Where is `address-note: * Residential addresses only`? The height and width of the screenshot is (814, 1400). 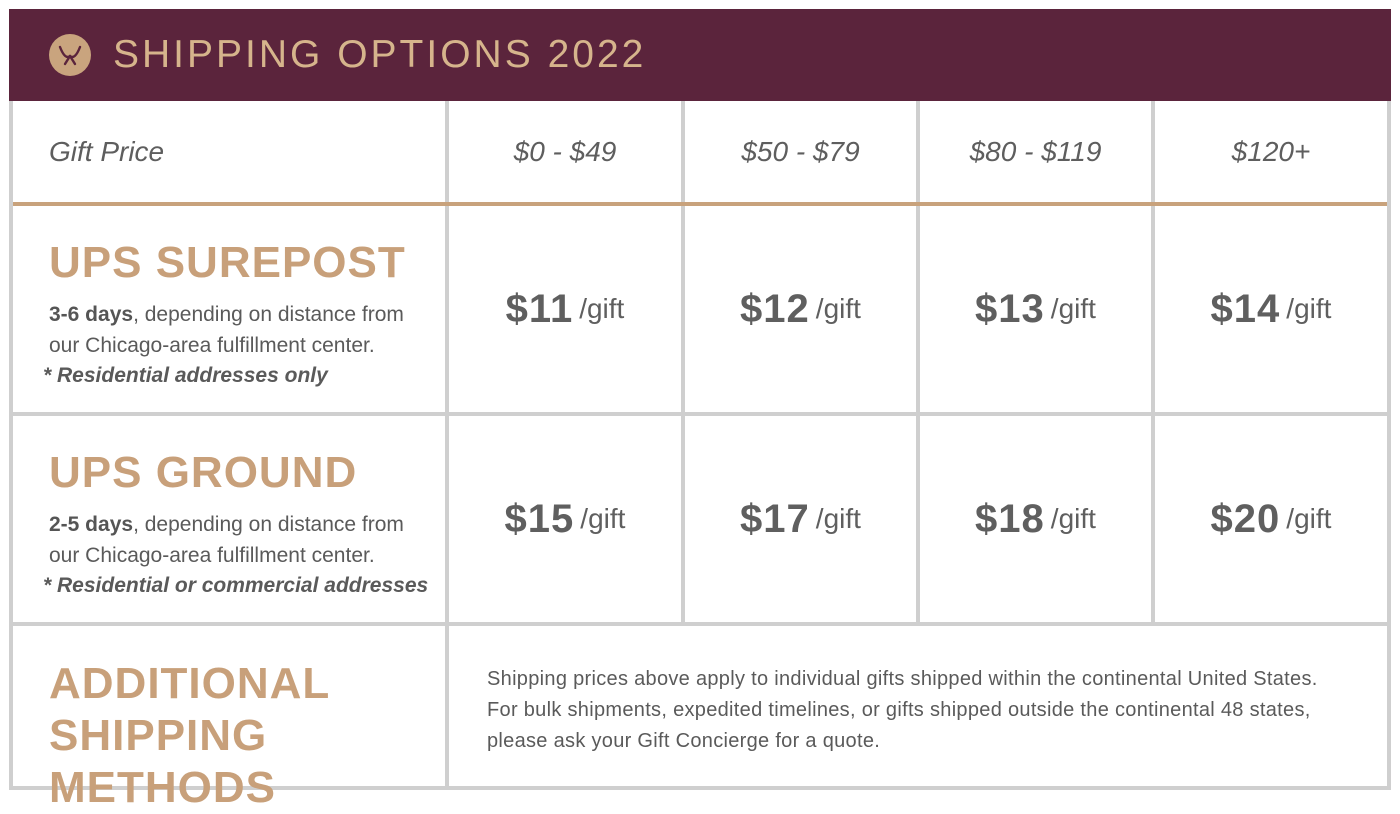
address-note: * Residential addresses only is located at coordinates (185, 375).